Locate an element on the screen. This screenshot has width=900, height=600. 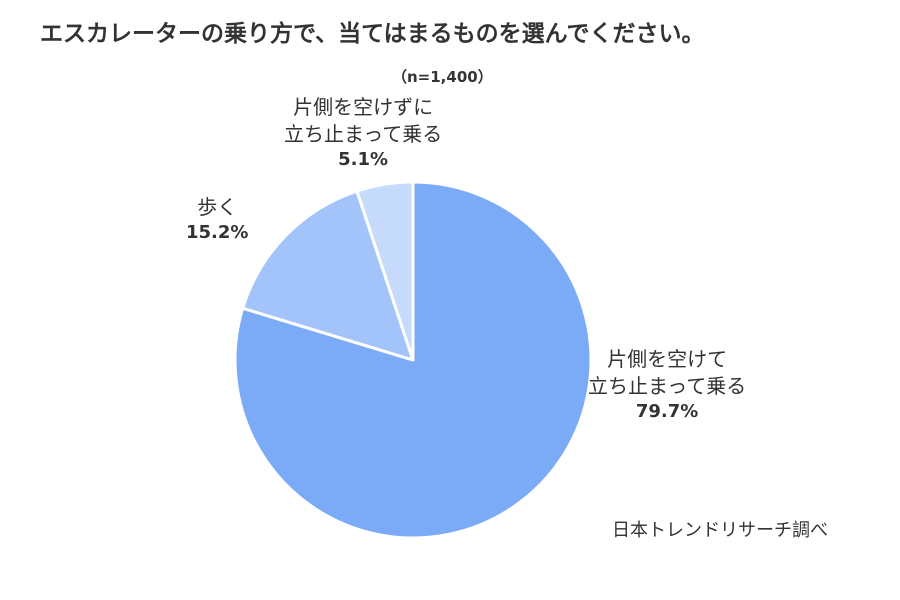
slice-label-left-side-standing: 片側を空けて 立ち止まって乗る 79.7% is located at coordinates (667, 385).